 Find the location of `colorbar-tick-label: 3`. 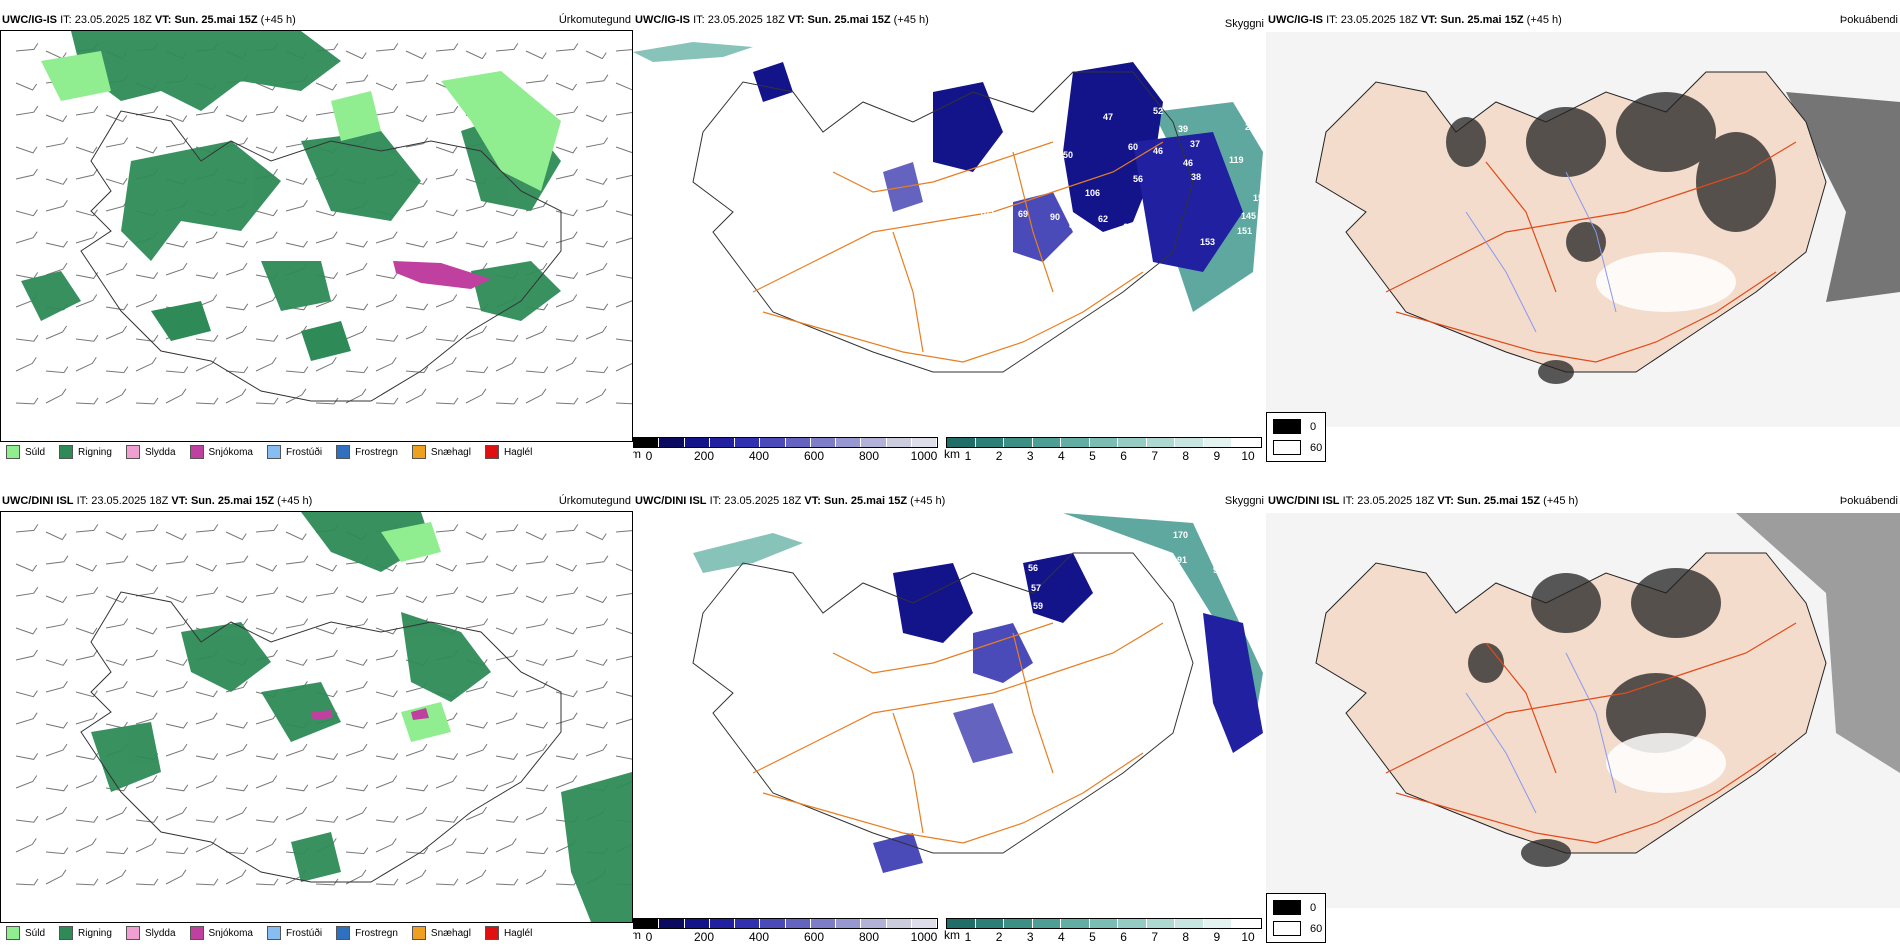

colorbar-tick-label: 3 is located at coordinates (1030, 937).